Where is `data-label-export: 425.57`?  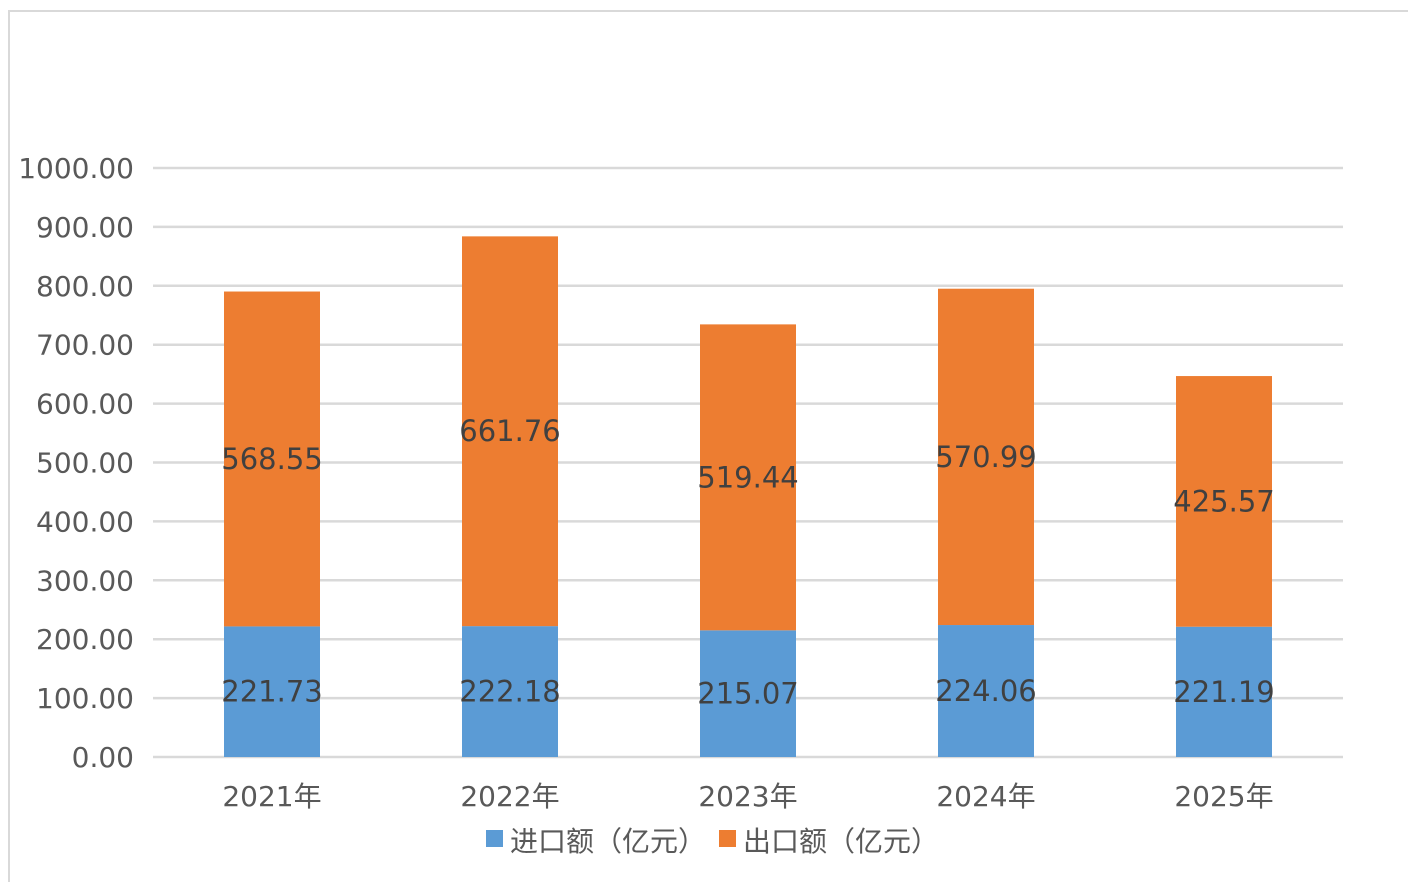
data-label-export: 425.57 is located at coordinates (1223, 501).